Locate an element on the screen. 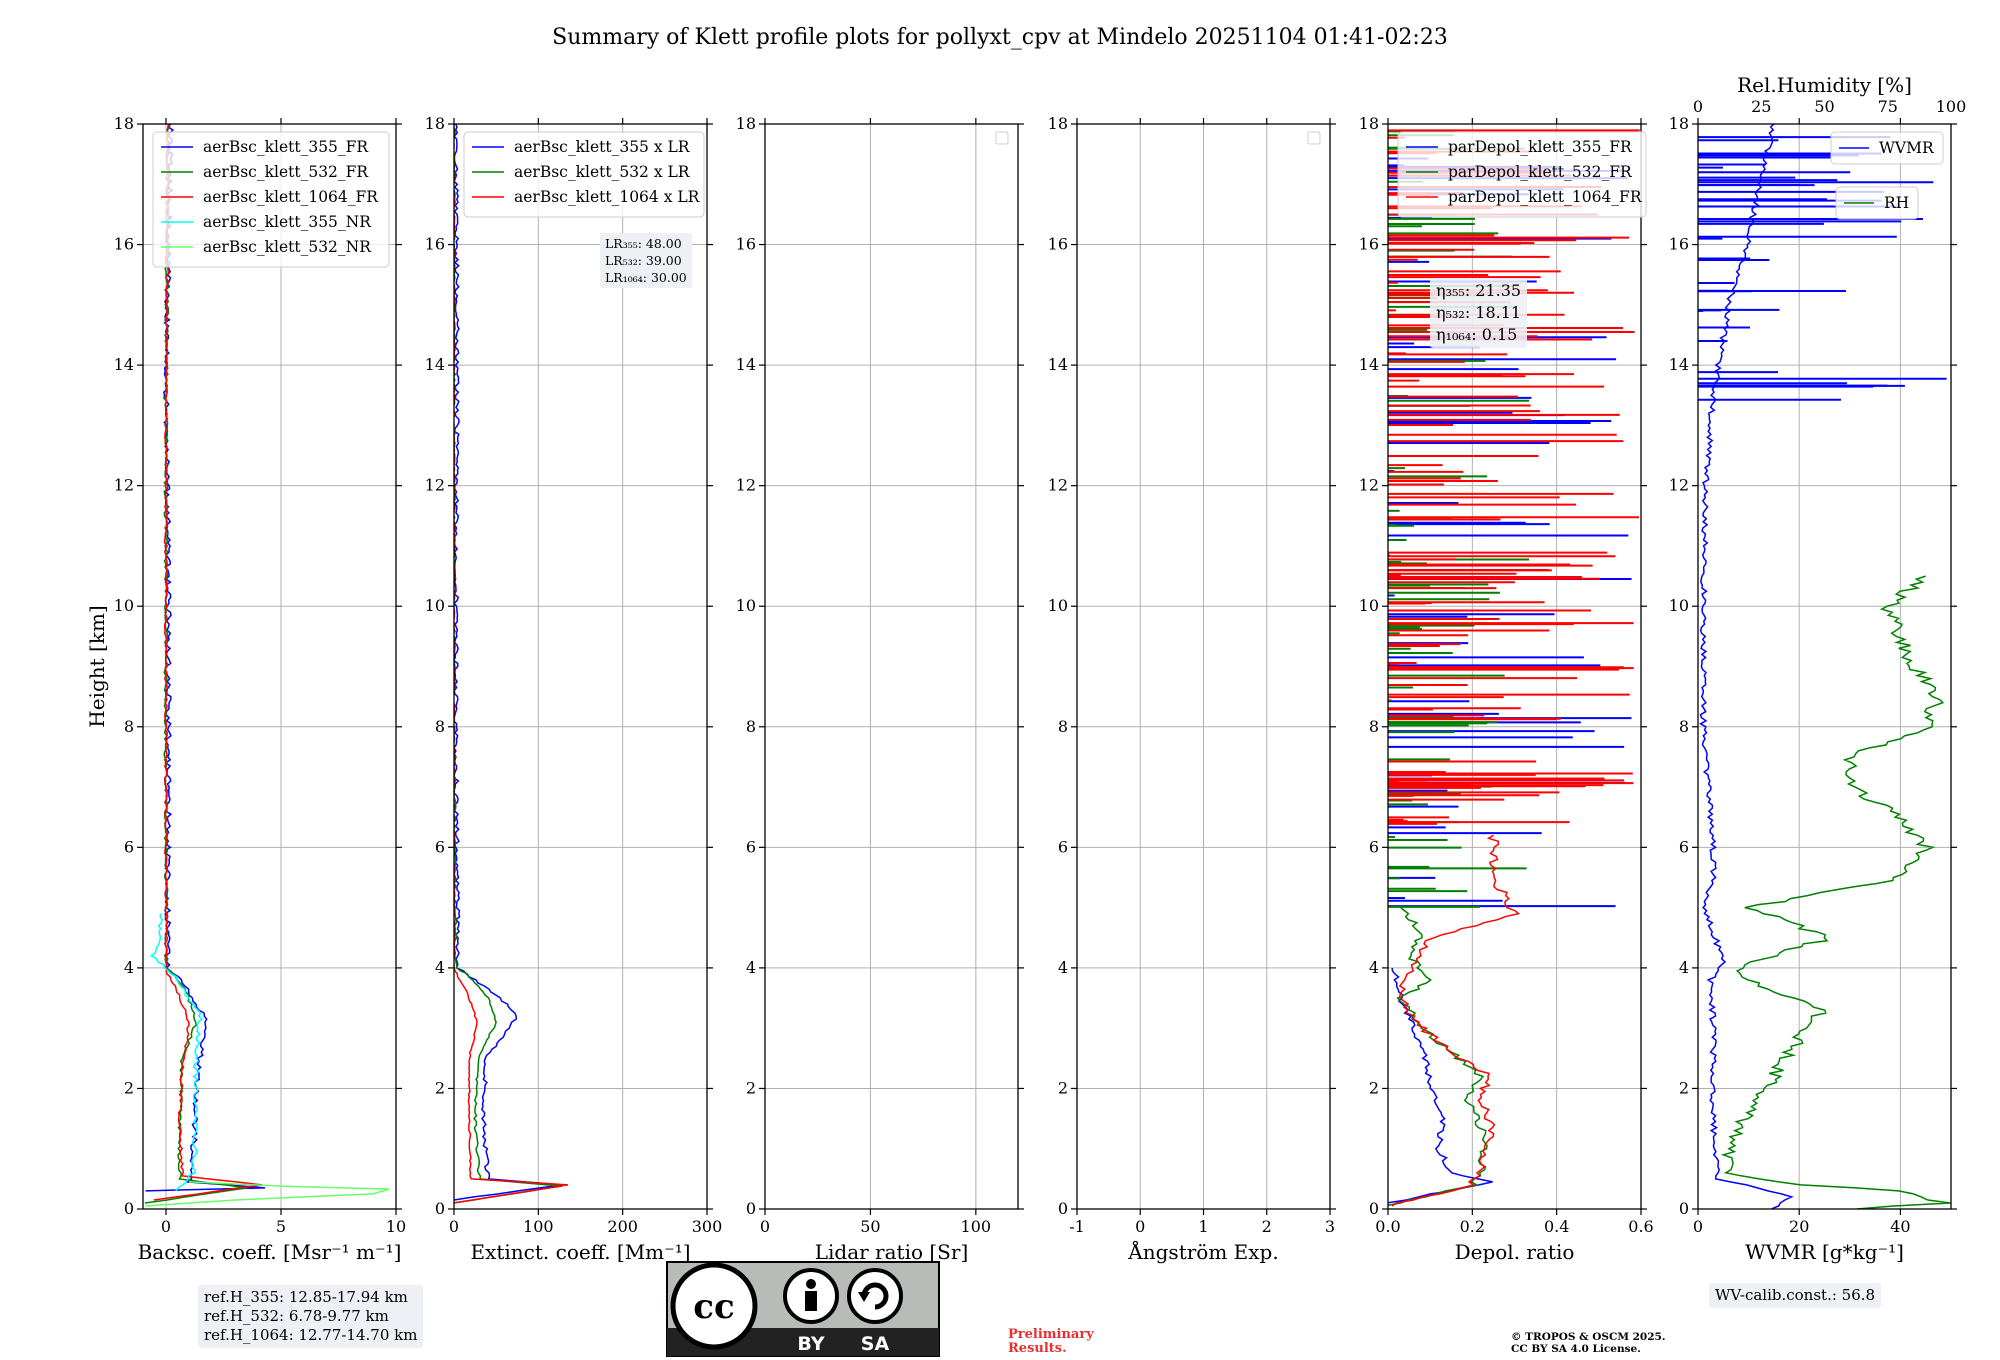 The image size is (2000, 1360). x-axis-label: Ångström Exp. is located at coordinates (1202, 1251).